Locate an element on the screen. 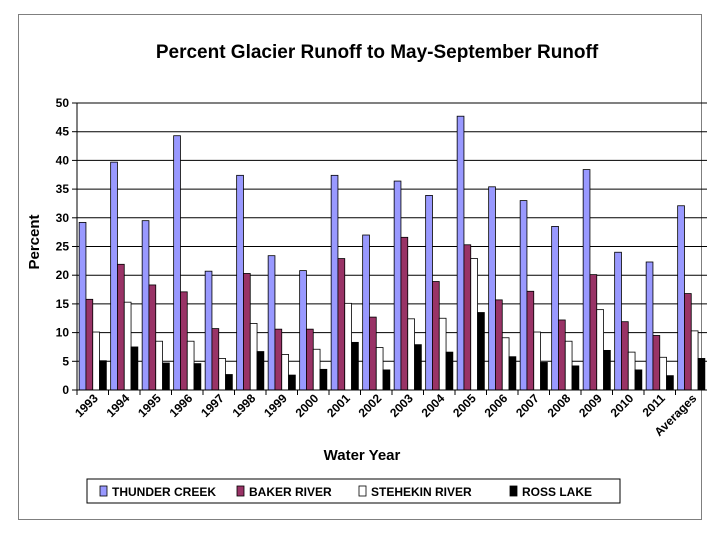 Image resolution: width=720 pixels, height=540 pixels. x-tick-label: 1999 is located at coordinates (275, 405).